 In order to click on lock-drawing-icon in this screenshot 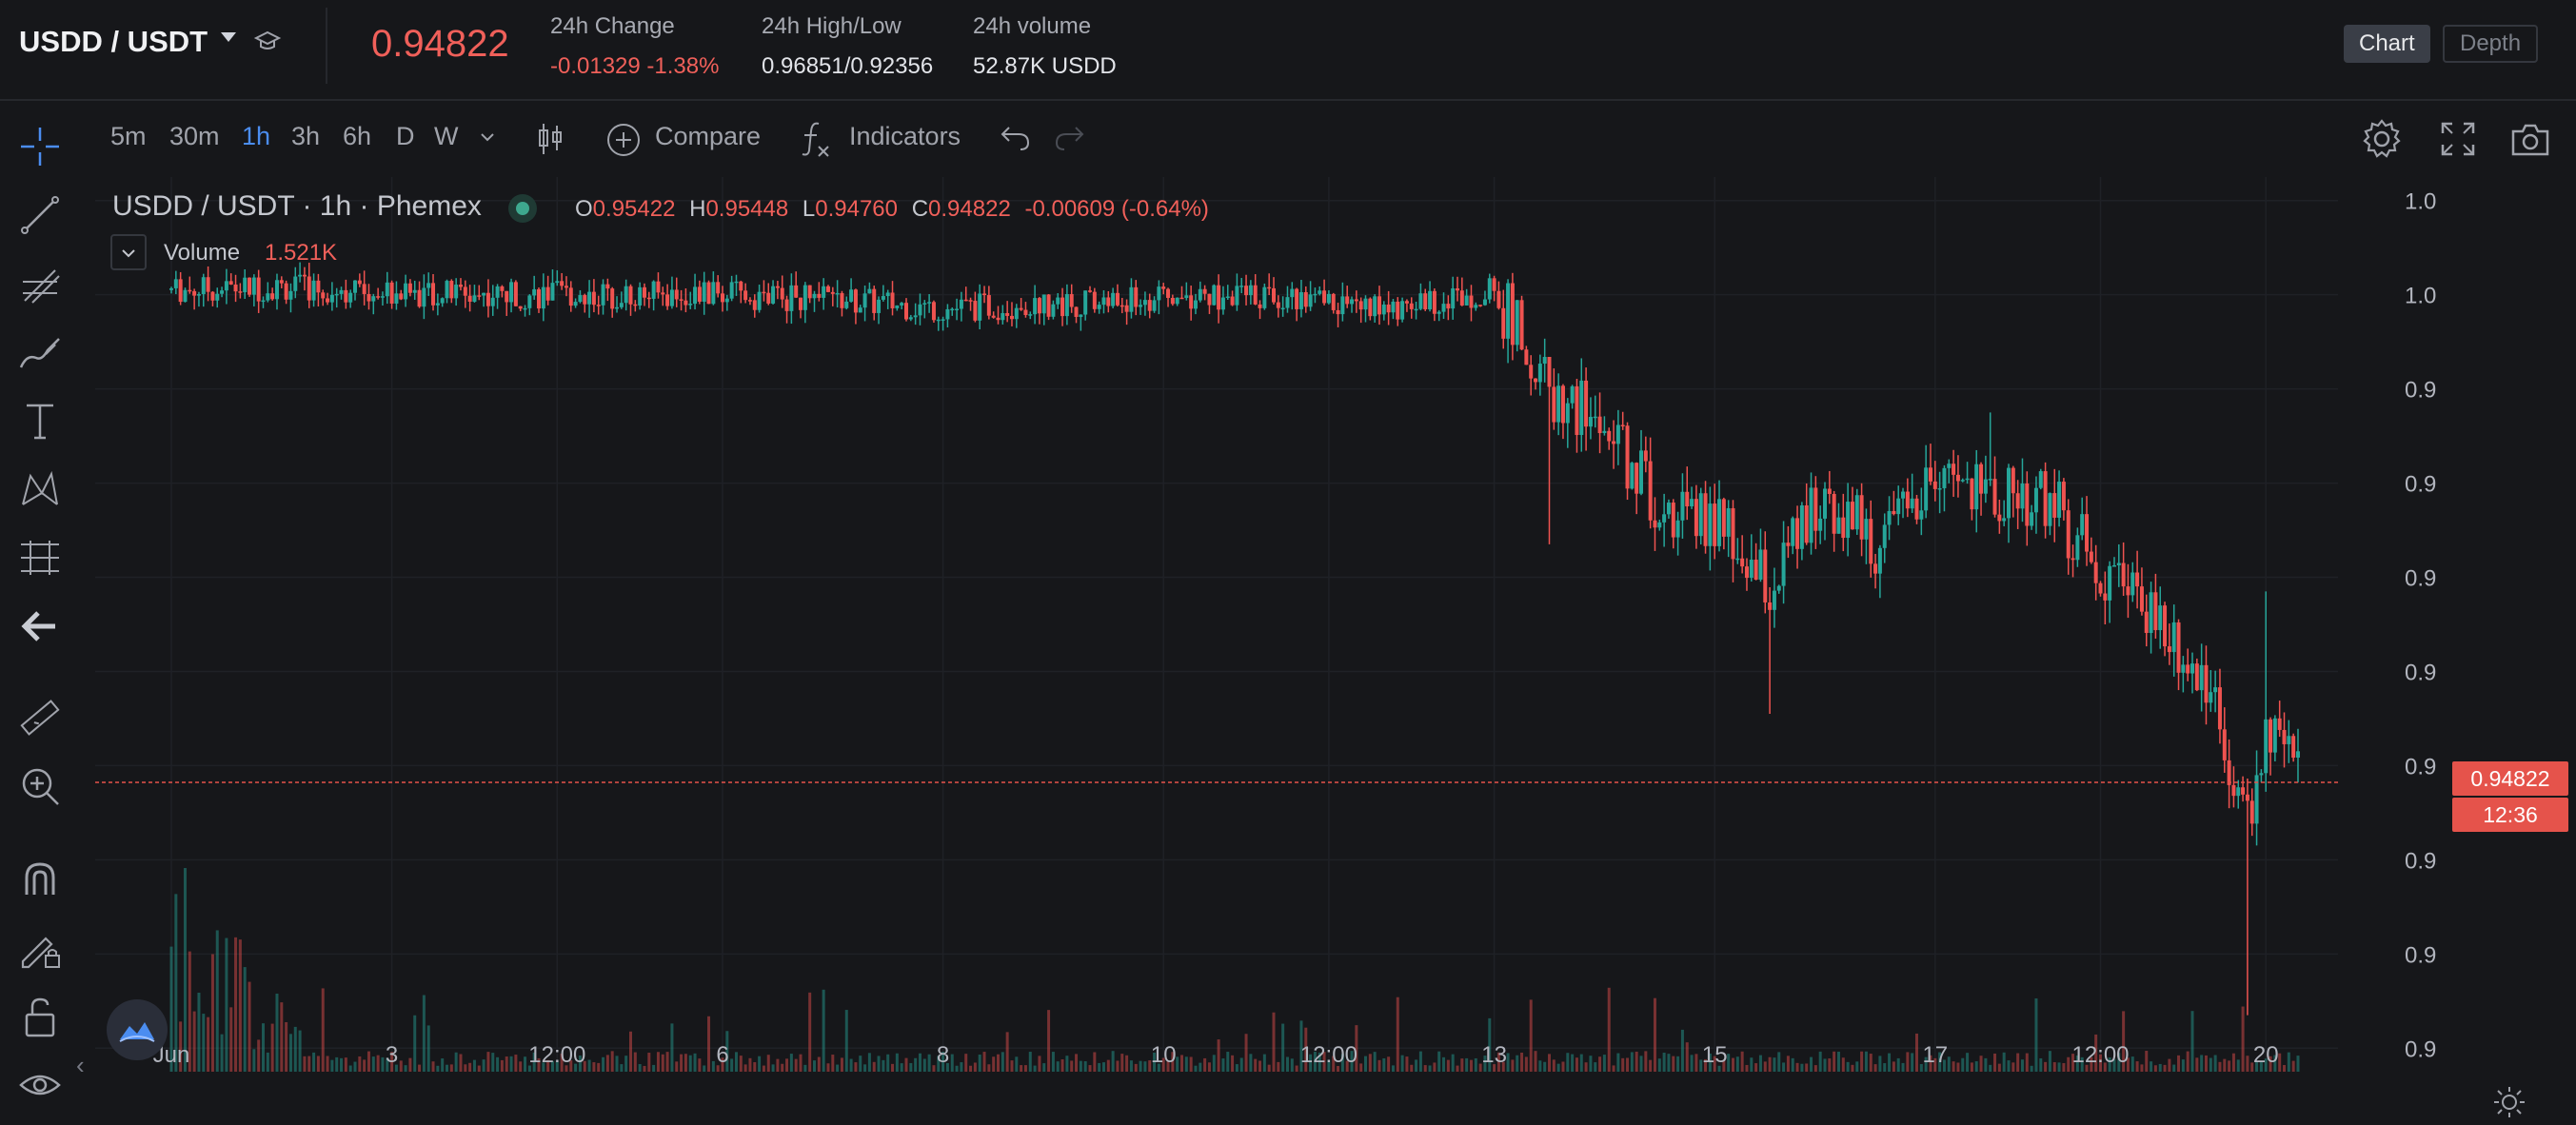, I will do `click(40, 948)`.